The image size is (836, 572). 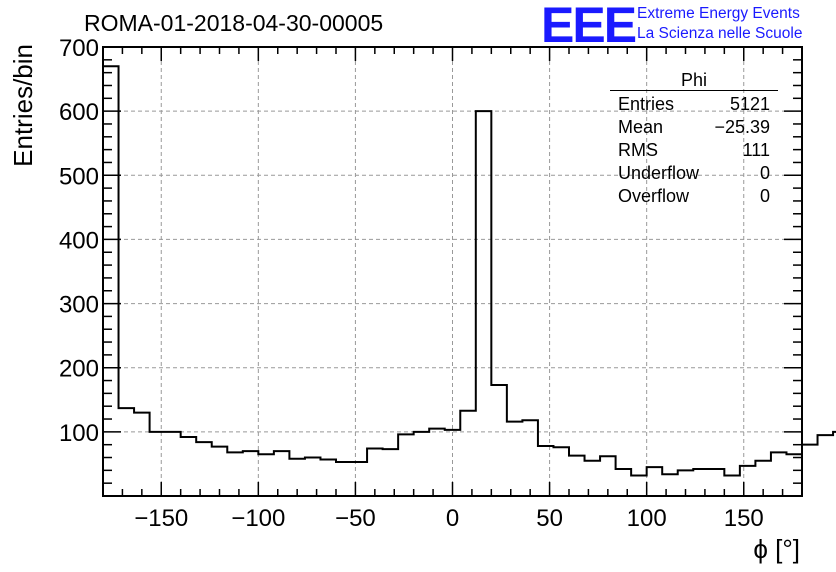 What do you see at coordinates (756, 150) in the screenshot?
I see `stats-value: 111` at bounding box center [756, 150].